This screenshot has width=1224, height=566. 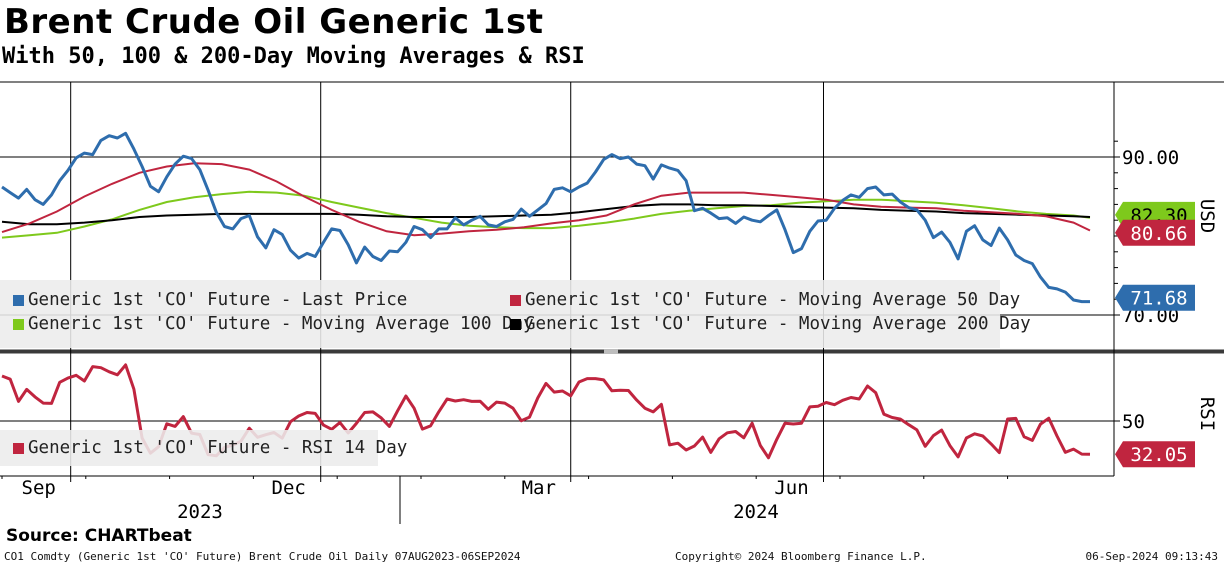 What do you see at coordinates (515, 300) in the screenshot?
I see `legend-swatch-ma50` at bounding box center [515, 300].